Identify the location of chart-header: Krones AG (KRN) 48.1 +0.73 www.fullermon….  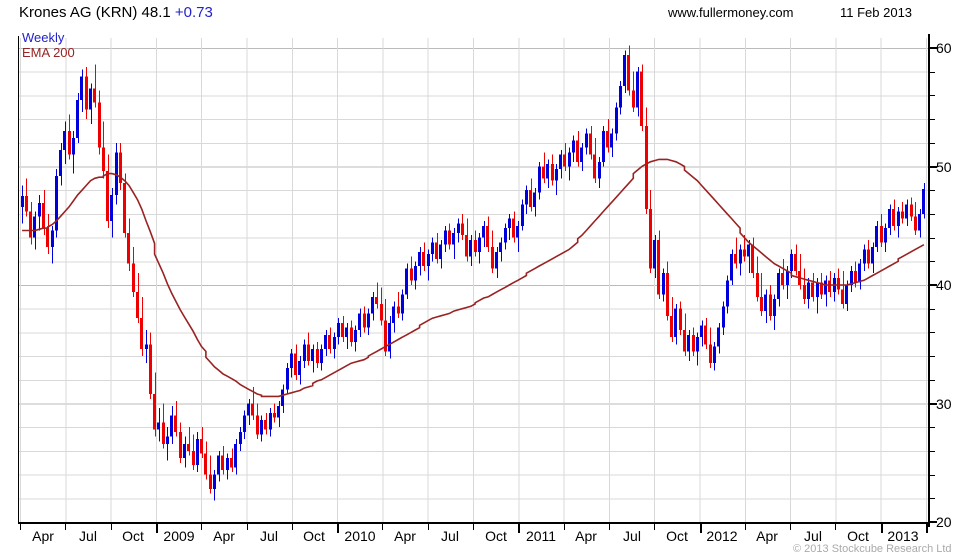
(490, 15).